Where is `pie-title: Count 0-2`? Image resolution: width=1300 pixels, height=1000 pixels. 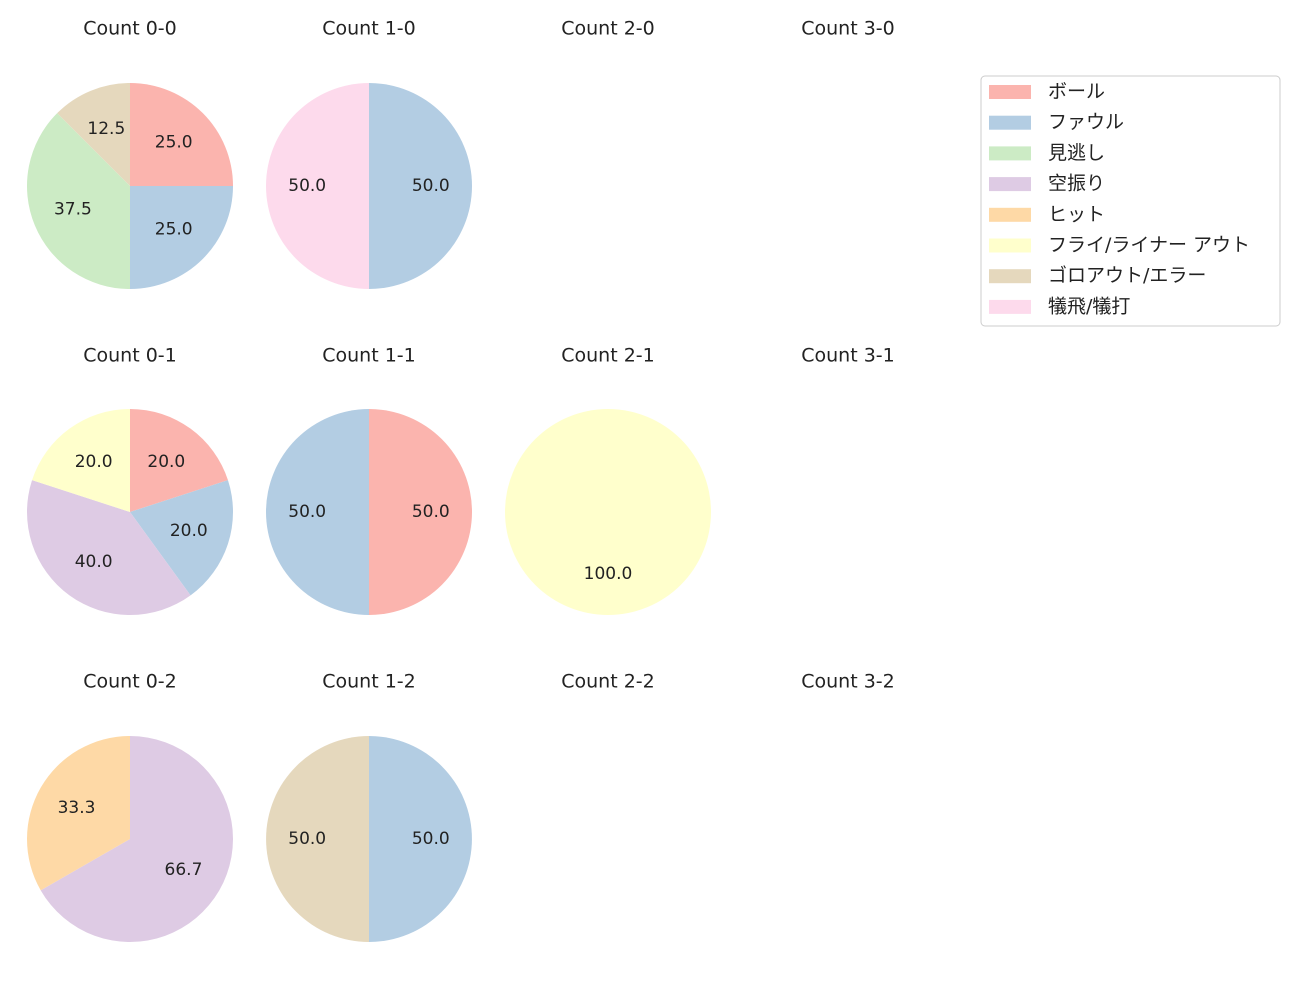 pie-title: Count 0-2 is located at coordinates (130, 682).